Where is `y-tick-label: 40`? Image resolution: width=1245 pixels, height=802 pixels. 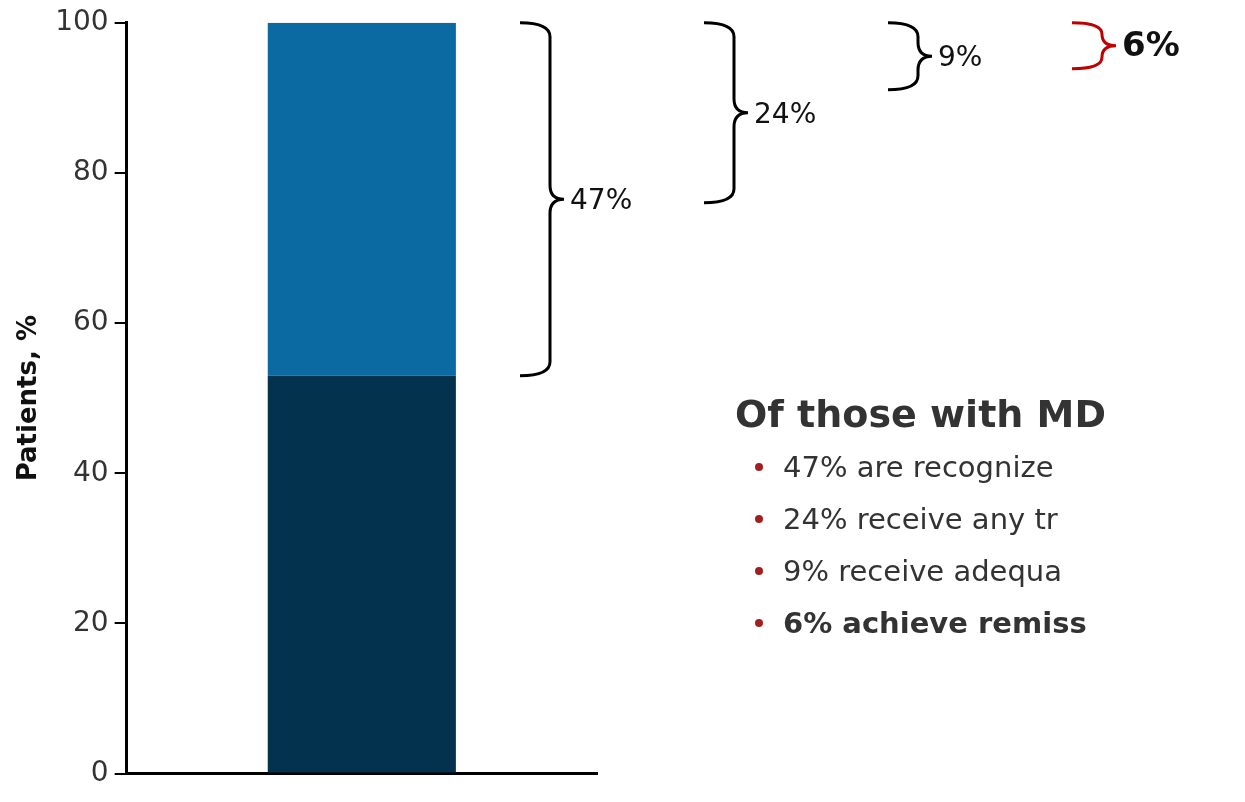
y-tick-label: 40 is located at coordinates (91, 471).